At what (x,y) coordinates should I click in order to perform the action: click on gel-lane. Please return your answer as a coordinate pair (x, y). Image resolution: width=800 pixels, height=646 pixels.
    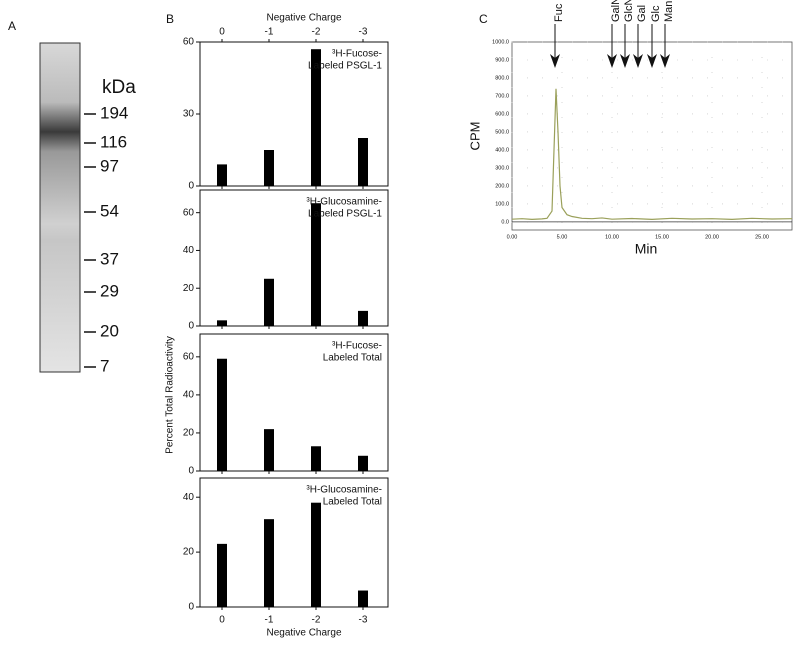
    Looking at the image, I should click on (60, 207).